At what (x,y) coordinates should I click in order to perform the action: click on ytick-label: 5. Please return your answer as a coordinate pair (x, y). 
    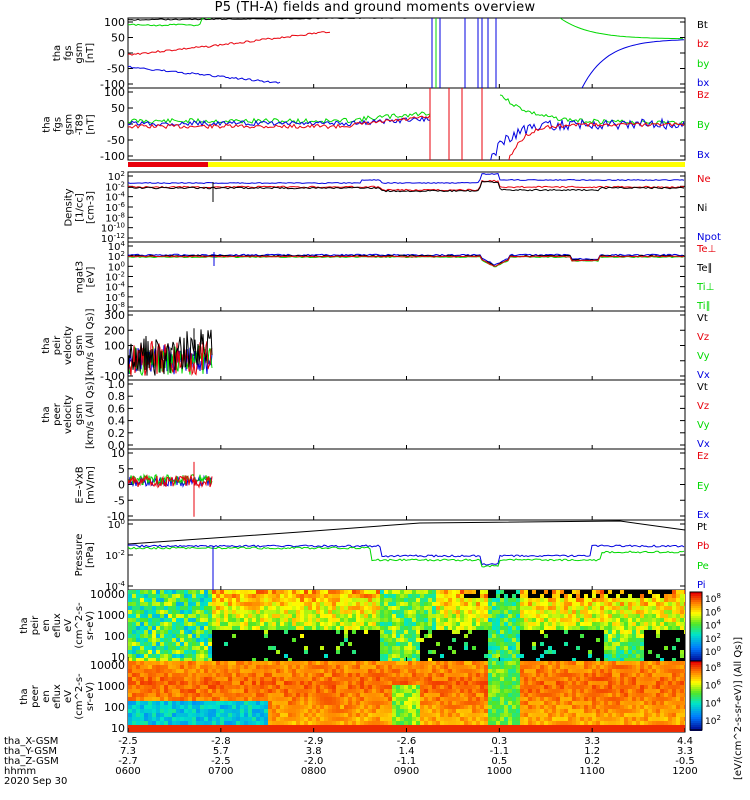
    Looking at the image, I should click on (121, 469).